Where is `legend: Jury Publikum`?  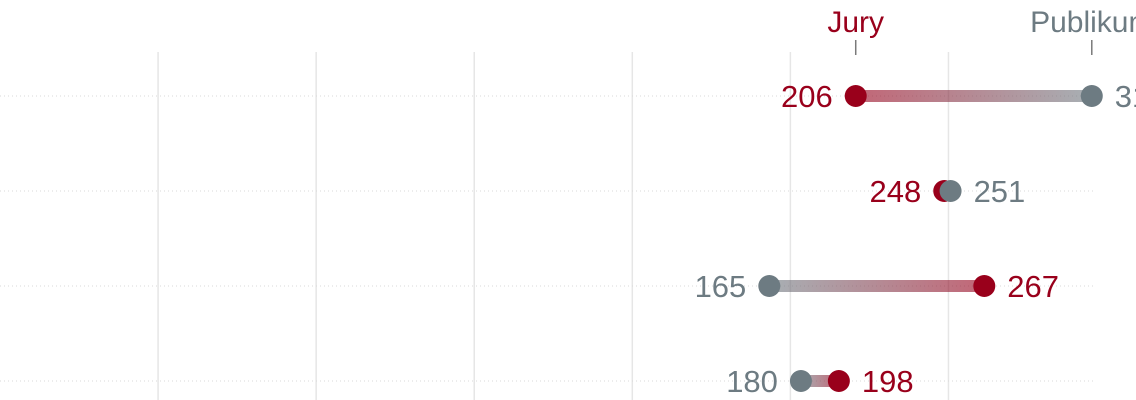 legend: Jury Publikum is located at coordinates (981, 30).